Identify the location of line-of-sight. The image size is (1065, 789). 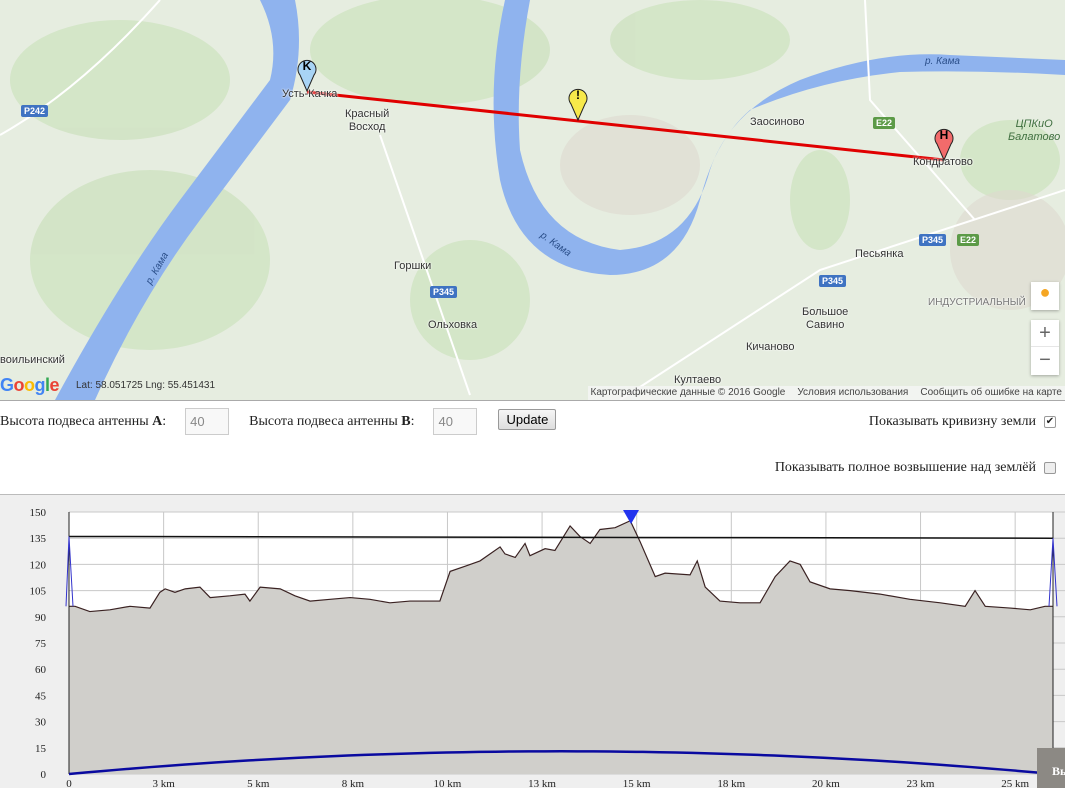
(561, 537).